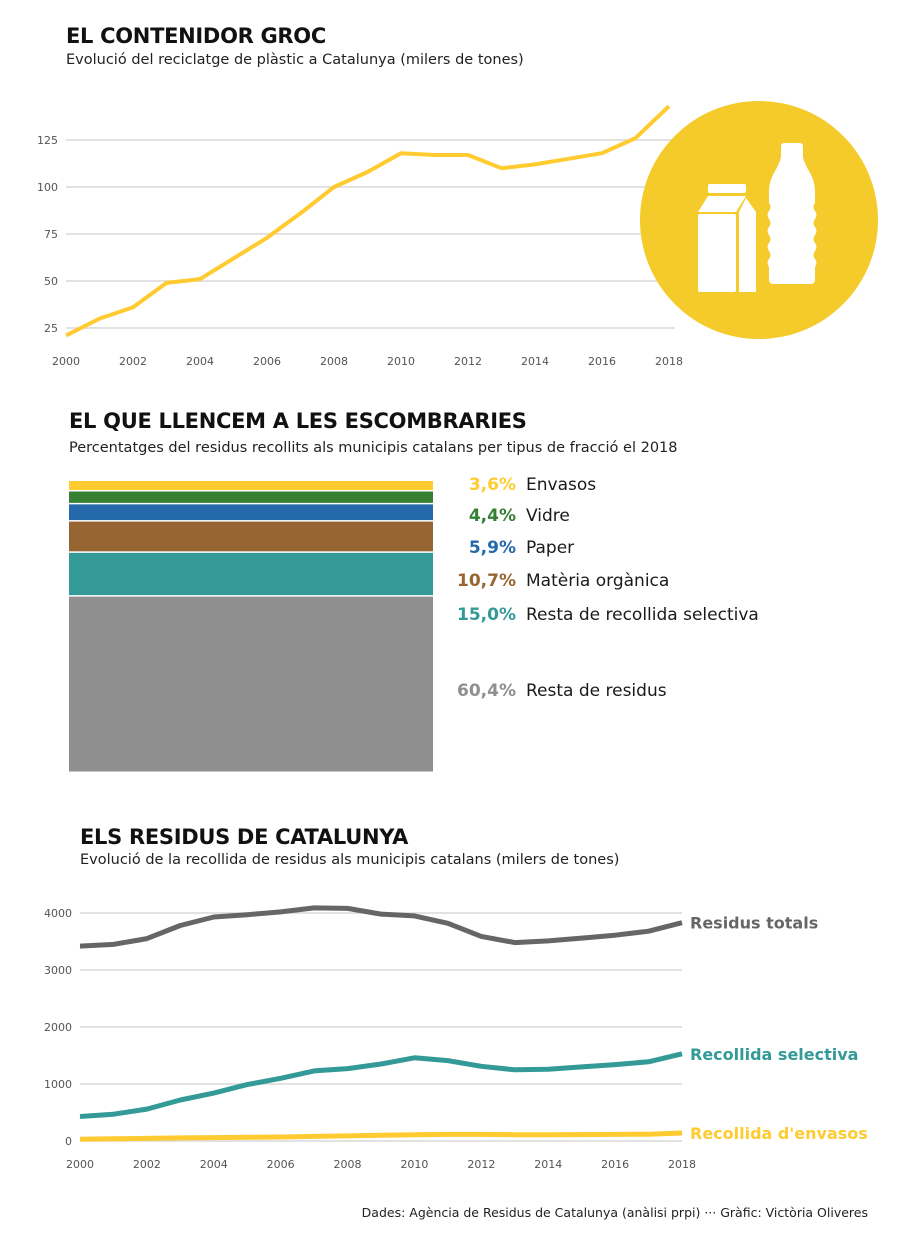 The width and height of the screenshot is (900, 1241). What do you see at coordinates (727, 188) in the screenshot?
I see `carton-cap` at bounding box center [727, 188].